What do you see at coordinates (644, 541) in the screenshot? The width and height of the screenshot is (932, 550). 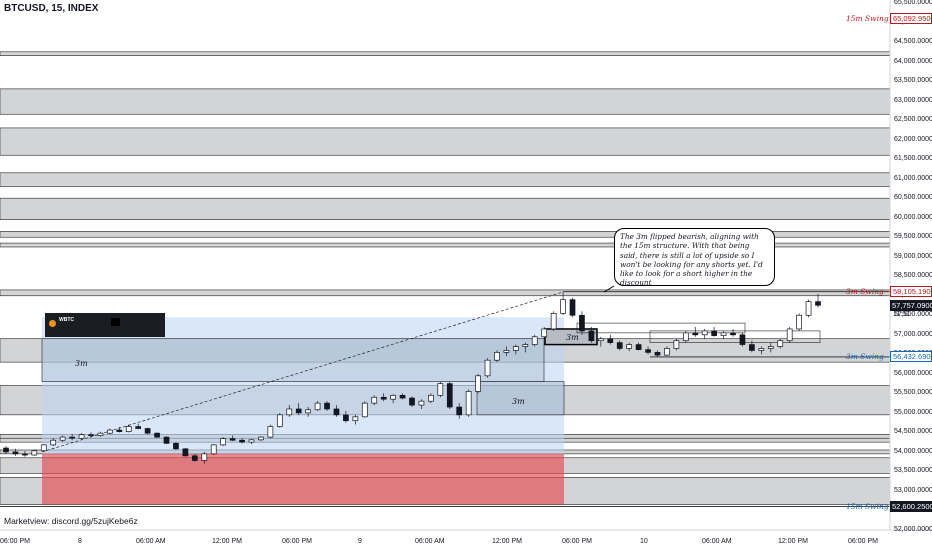 I see `time-tick-label: 10` at bounding box center [644, 541].